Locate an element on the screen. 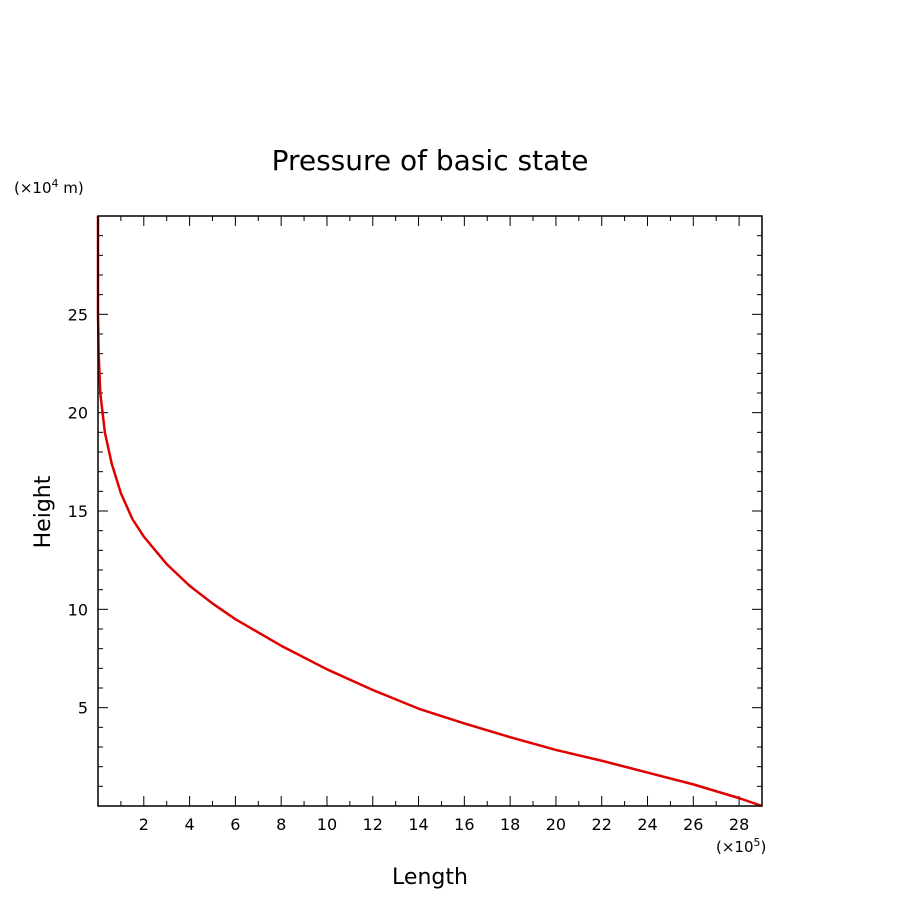  x-tick-label: 10 is located at coordinates (327, 824).